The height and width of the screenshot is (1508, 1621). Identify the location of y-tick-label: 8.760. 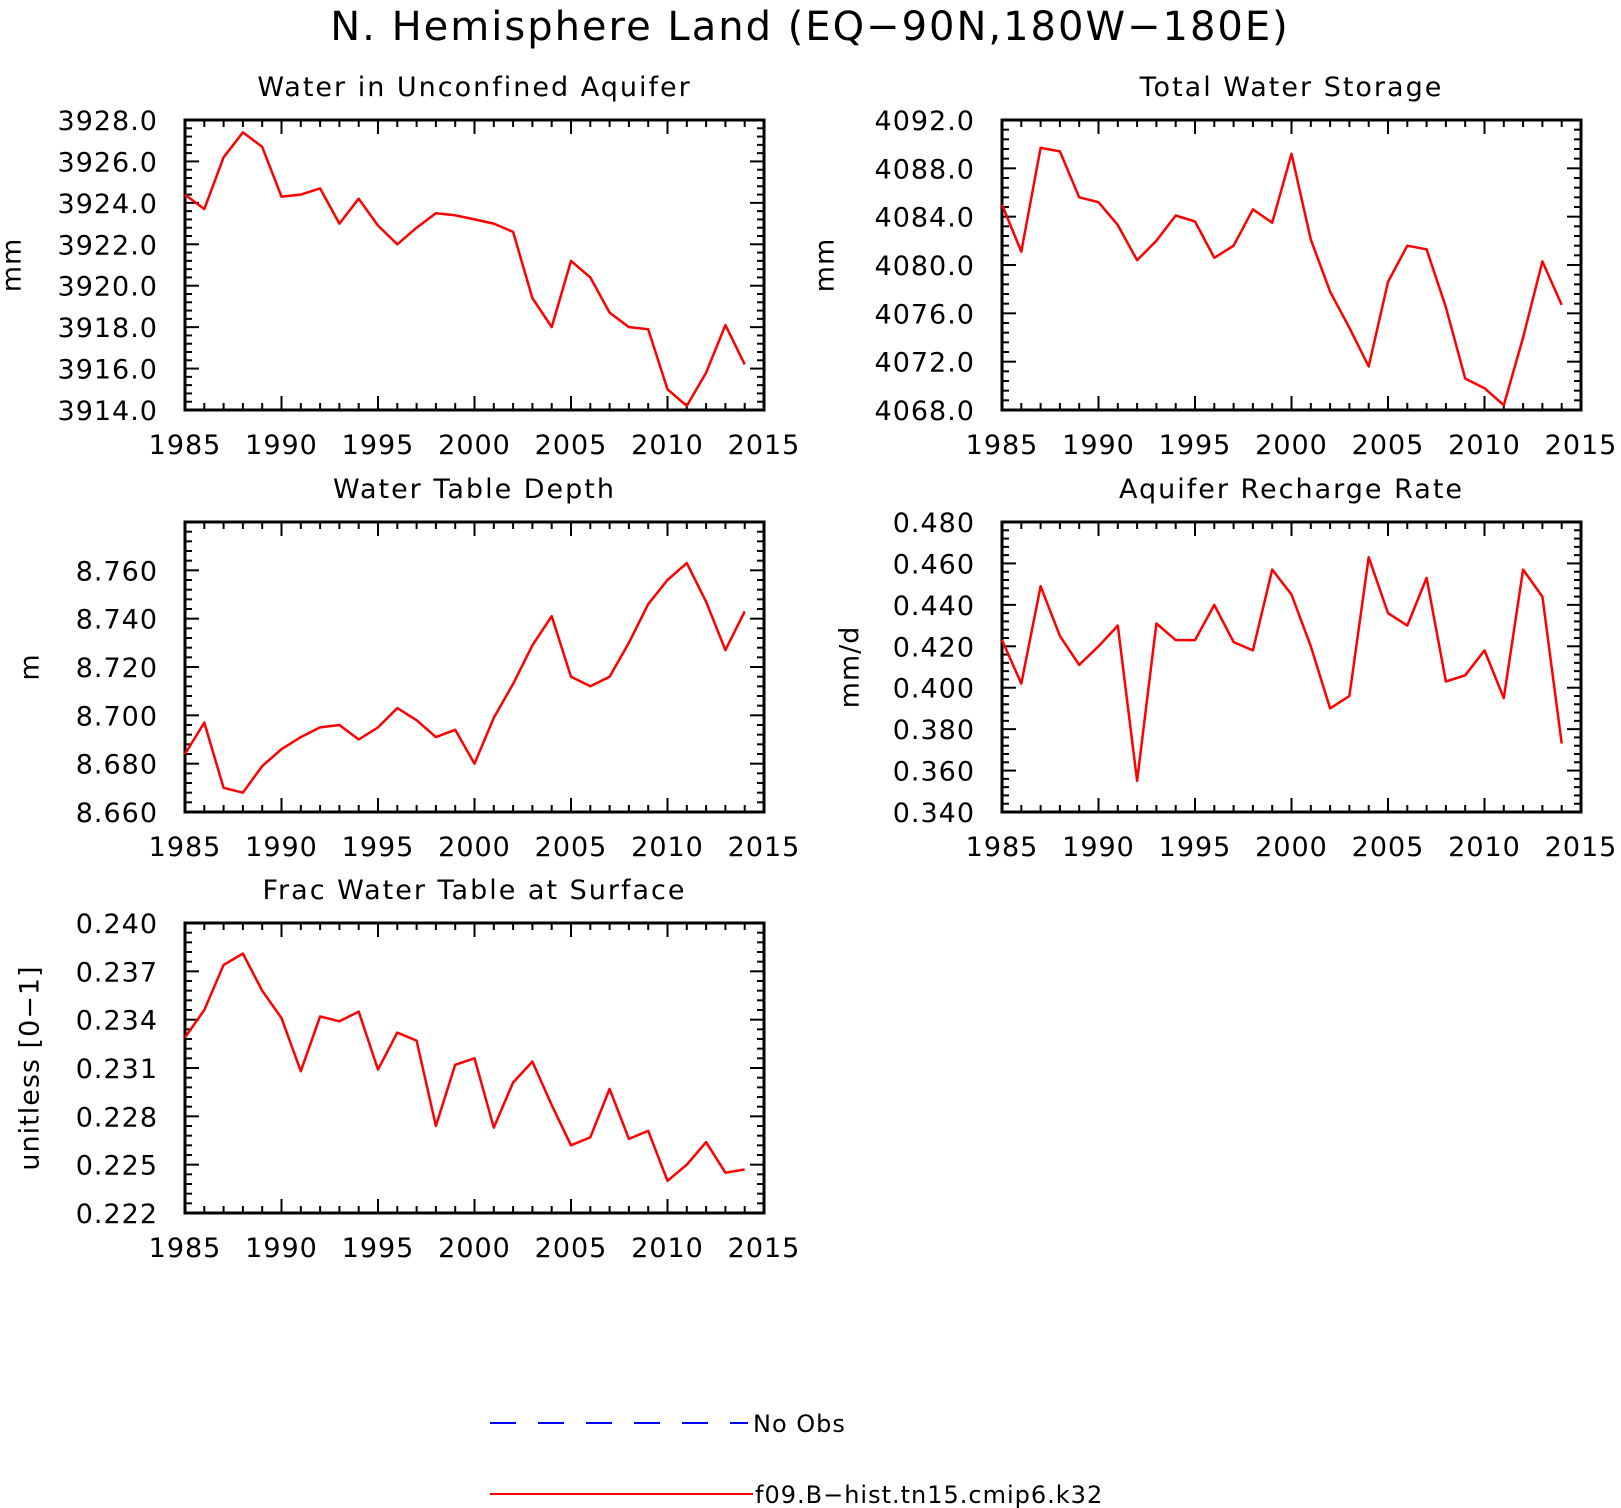
(117, 571).